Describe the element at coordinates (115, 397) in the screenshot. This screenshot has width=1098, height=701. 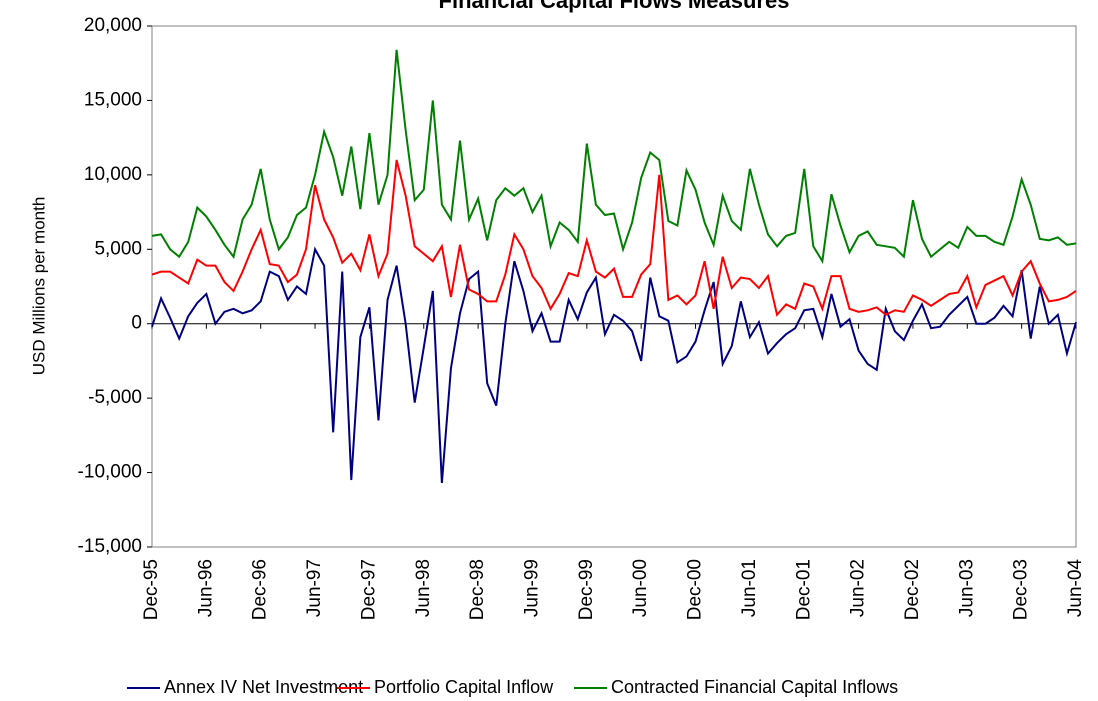
I see `y-tick-label: -5,000` at that location.